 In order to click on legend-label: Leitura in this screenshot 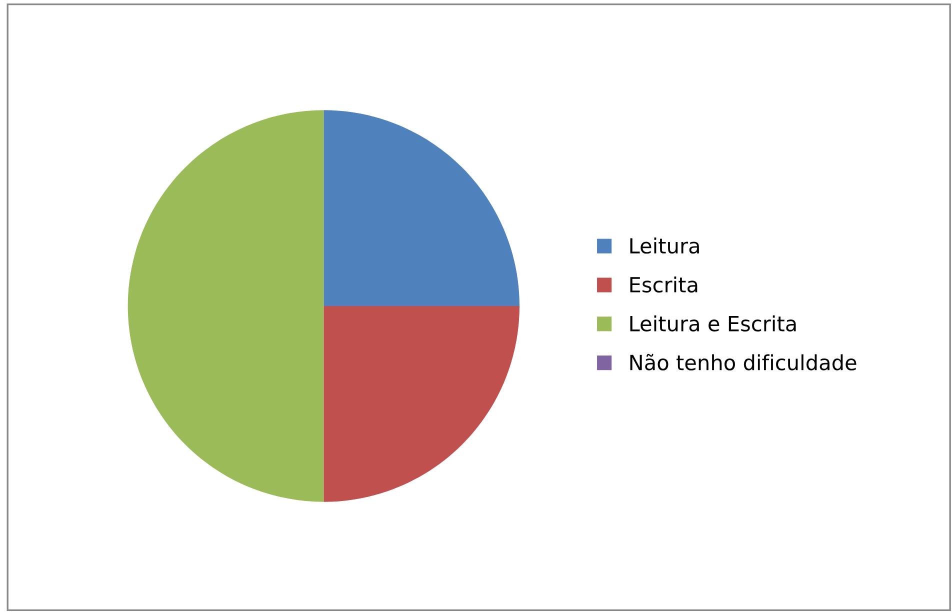, I will do `click(664, 246)`.